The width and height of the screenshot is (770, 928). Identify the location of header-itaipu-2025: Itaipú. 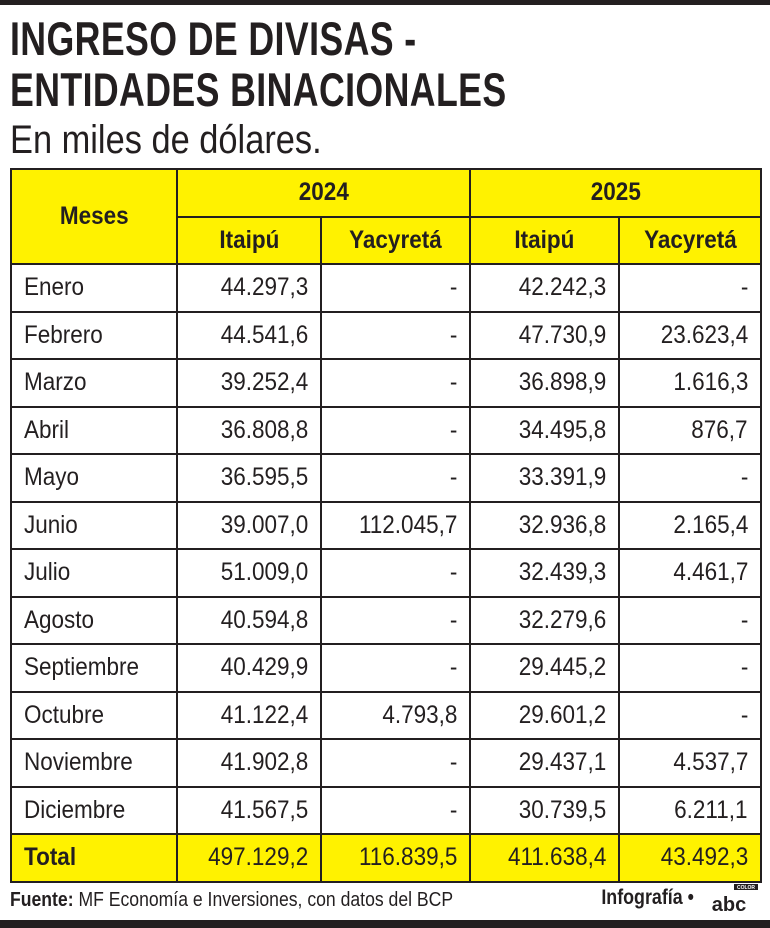
(544, 240).